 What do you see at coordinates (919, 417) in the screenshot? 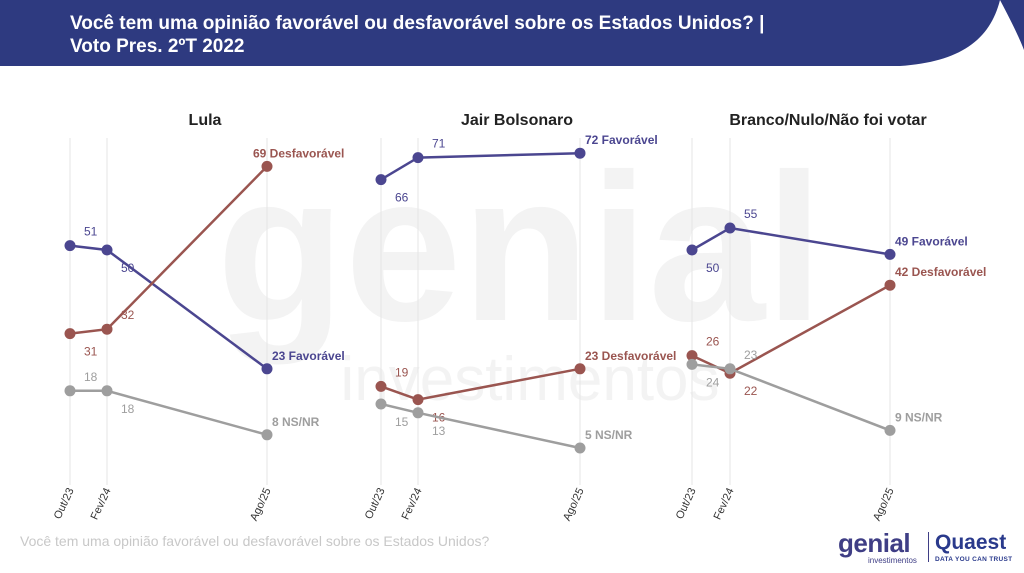
I see `data-label: 9 NS/NR` at bounding box center [919, 417].